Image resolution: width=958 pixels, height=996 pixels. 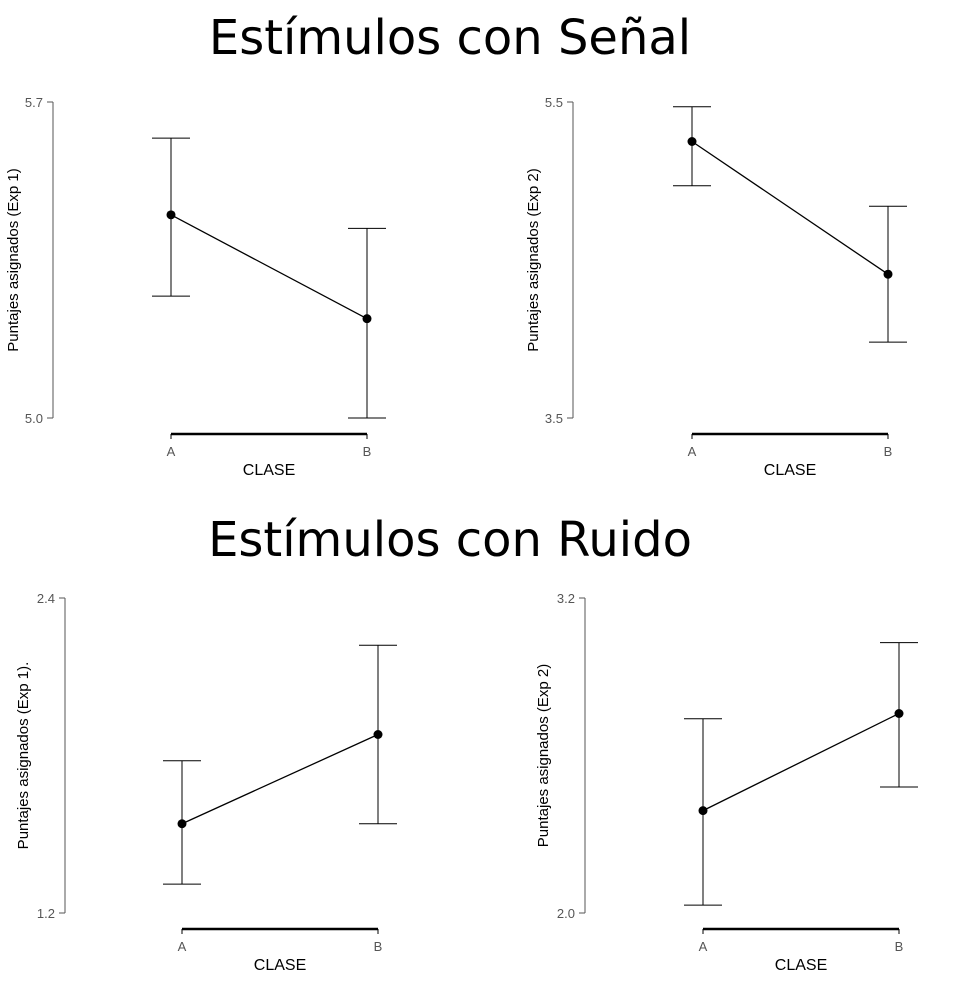 I want to click on y-tick-label-max: 3.2, so click(x=566, y=598).